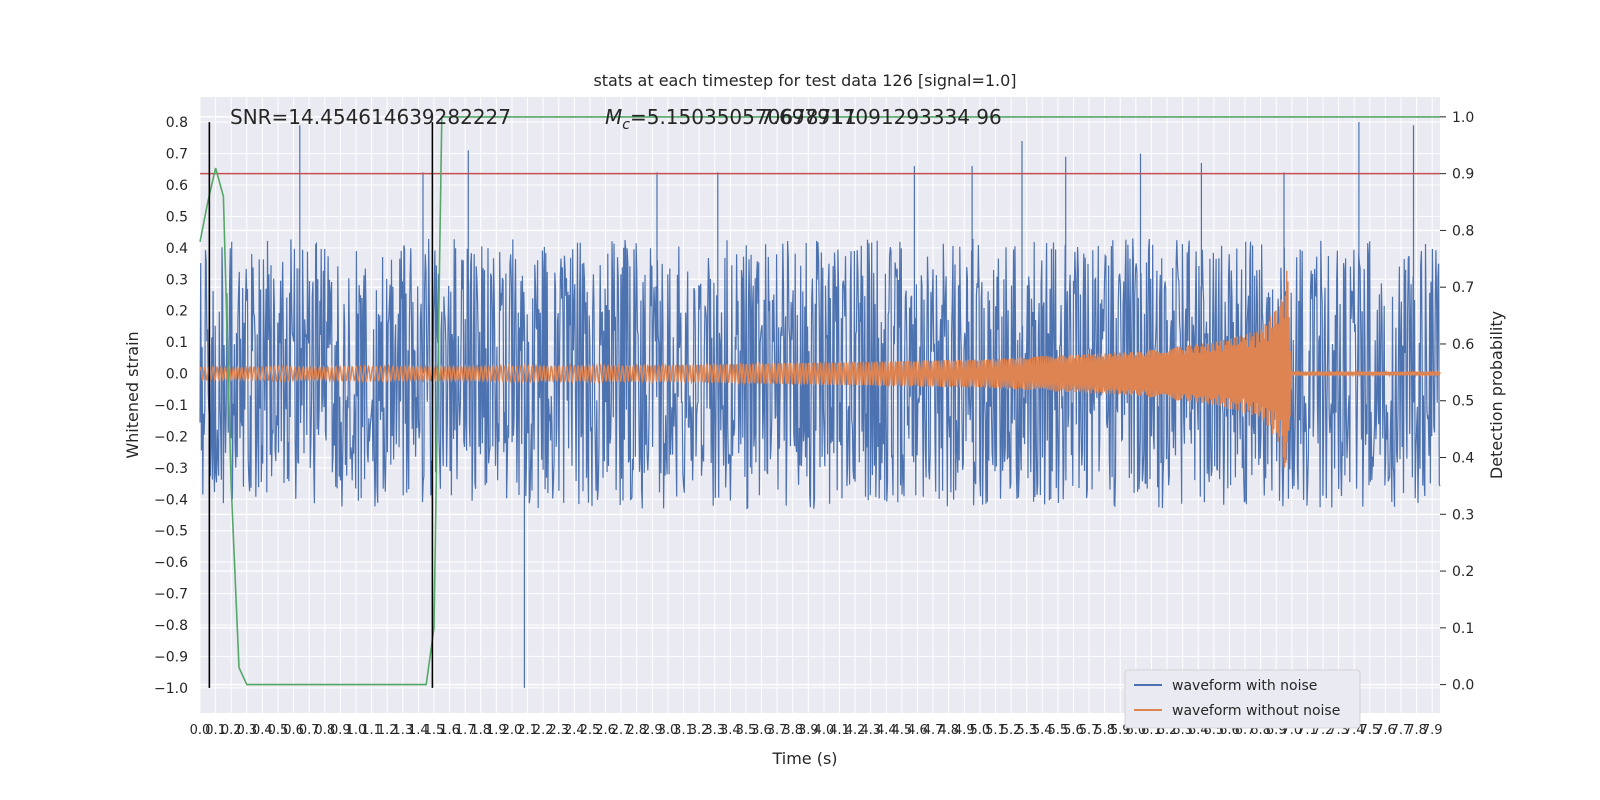 This screenshot has height=800, width=1600. I want to click on x-tick-label: 4.3, so click(870, 730).